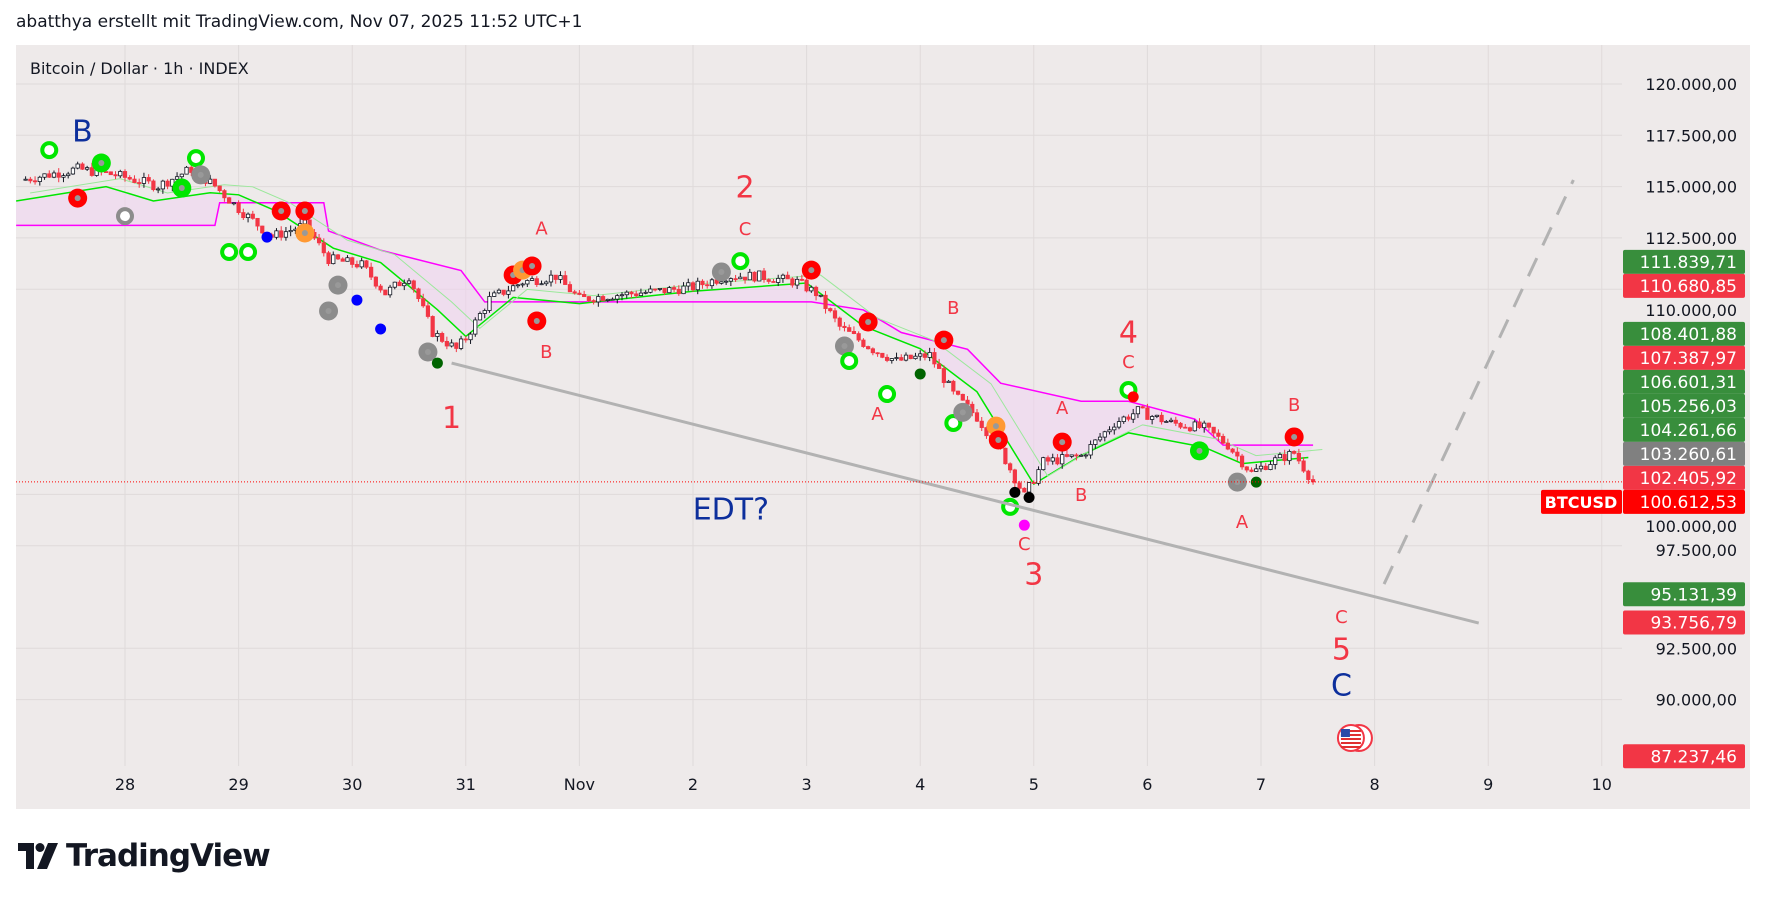 This screenshot has height=906, width=1767. Describe the element at coordinates (1688, 359) in the screenshot. I see `price-tag-label: 107.387,97` at that location.